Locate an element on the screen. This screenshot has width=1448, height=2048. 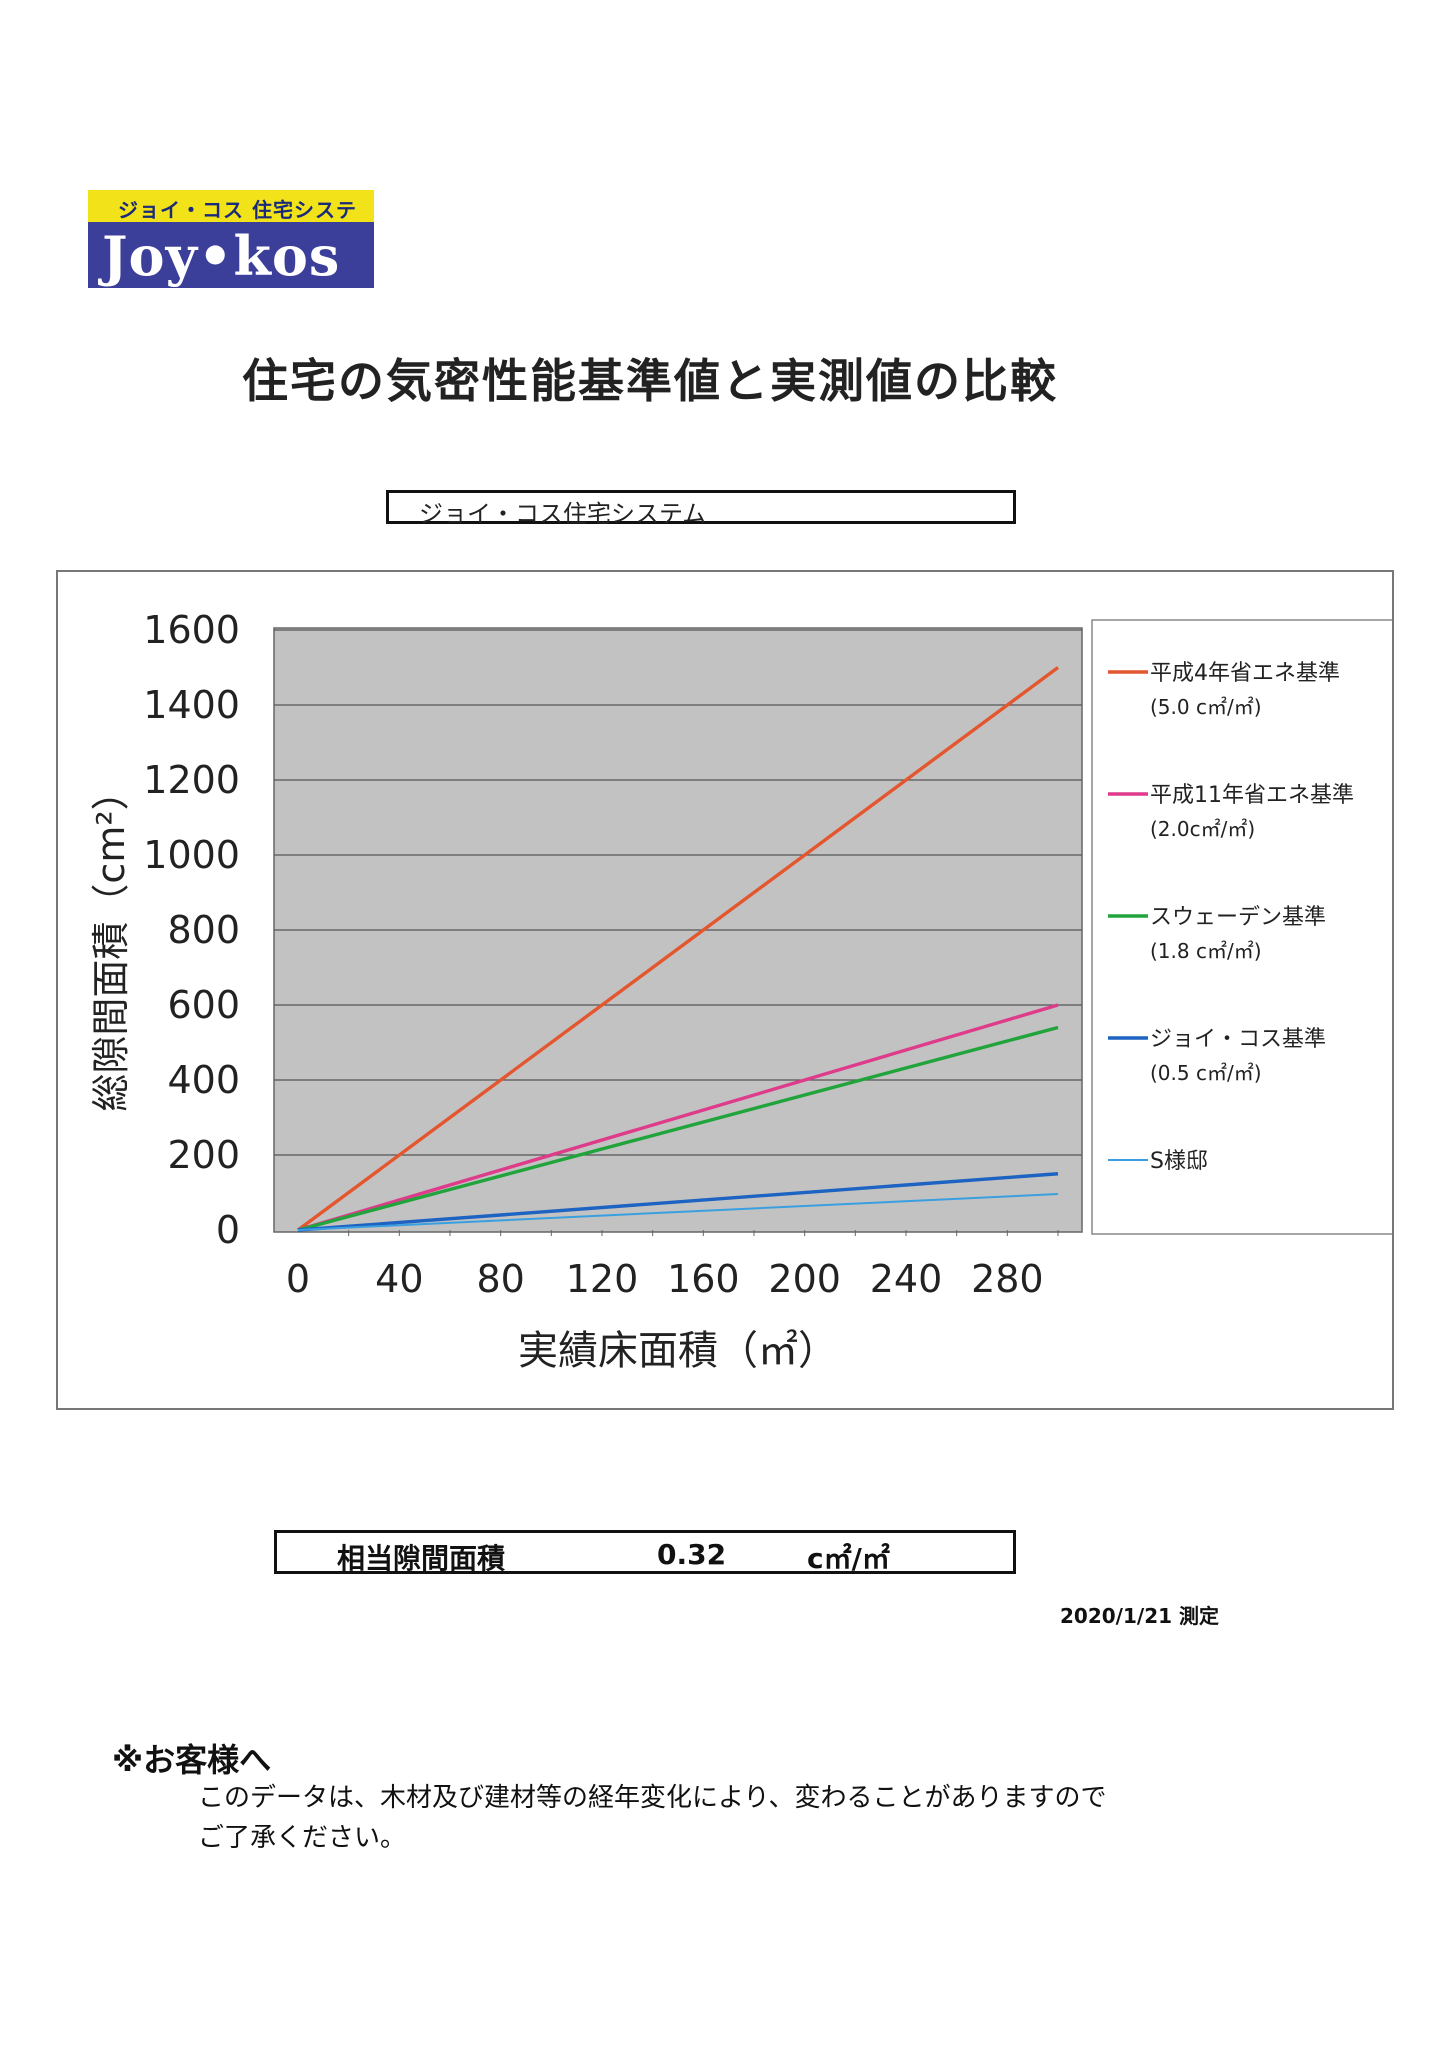
y-tick-label: 0 is located at coordinates (228, 1230).